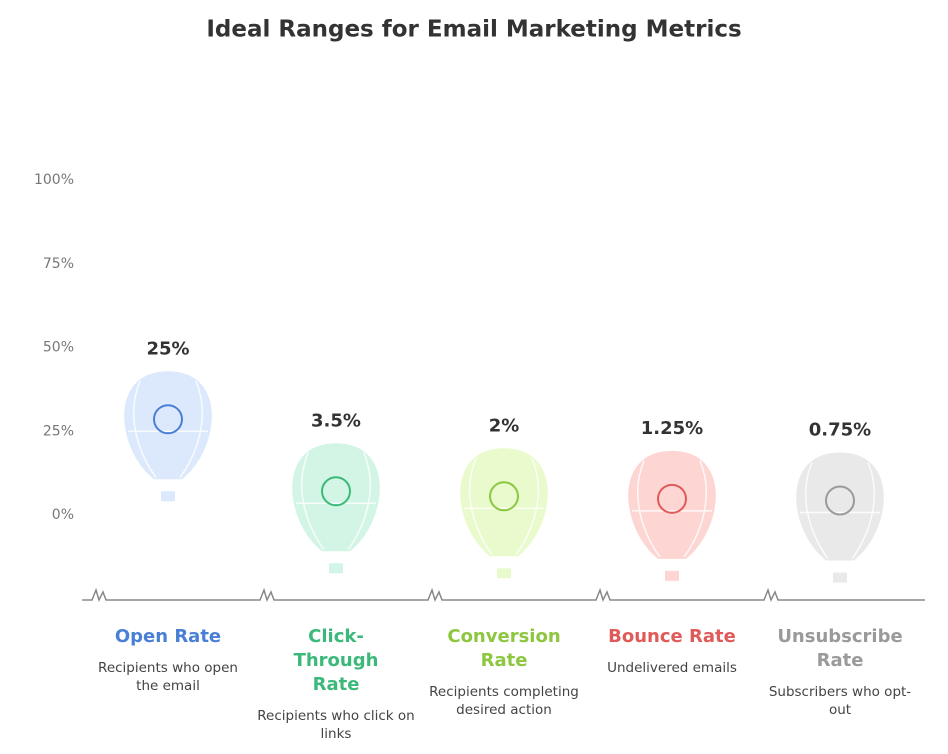 The height and width of the screenshot is (754, 948). What do you see at coordinates (672, 651) in the screenshot?
I see `category-column: Bounce Rate Undelivered emails` at bounding box center [672, 651].